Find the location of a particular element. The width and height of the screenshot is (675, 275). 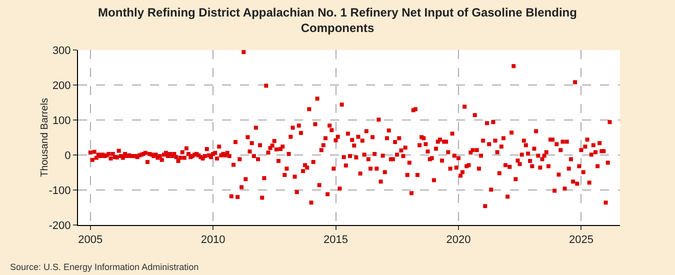

y-tick-label: 300 is located at coordinates (61, 50).